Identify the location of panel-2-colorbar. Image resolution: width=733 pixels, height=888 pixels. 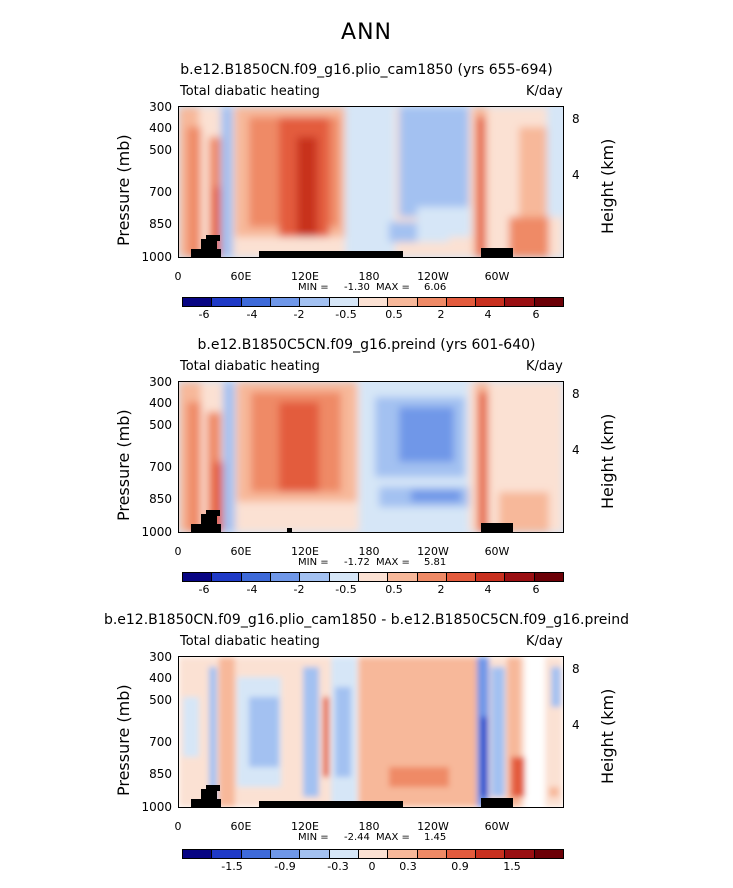
(373, 577).